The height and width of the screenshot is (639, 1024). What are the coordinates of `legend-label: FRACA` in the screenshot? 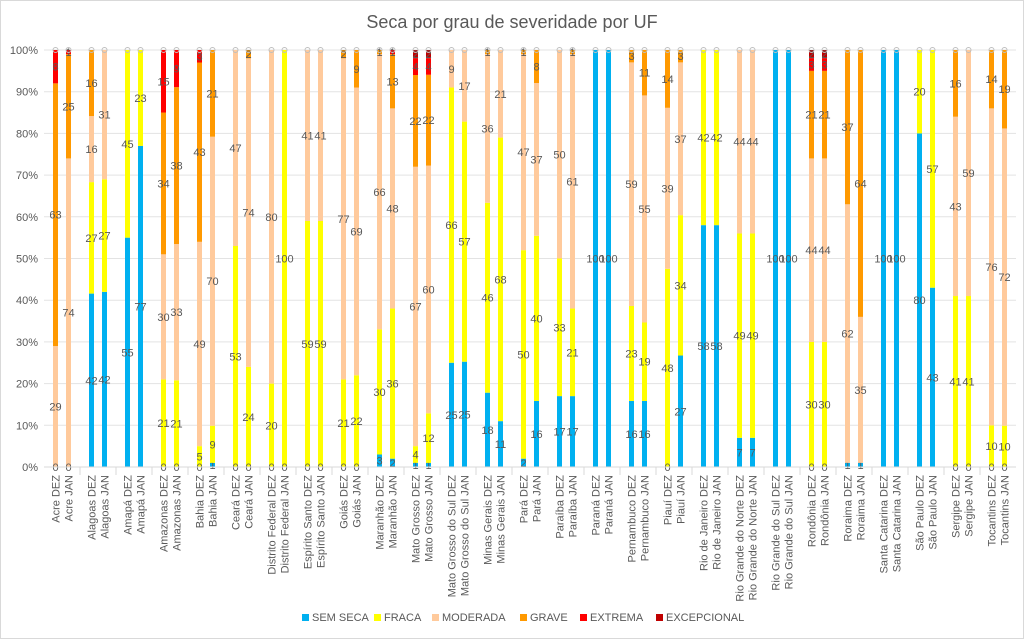 It's located at (403, 618).